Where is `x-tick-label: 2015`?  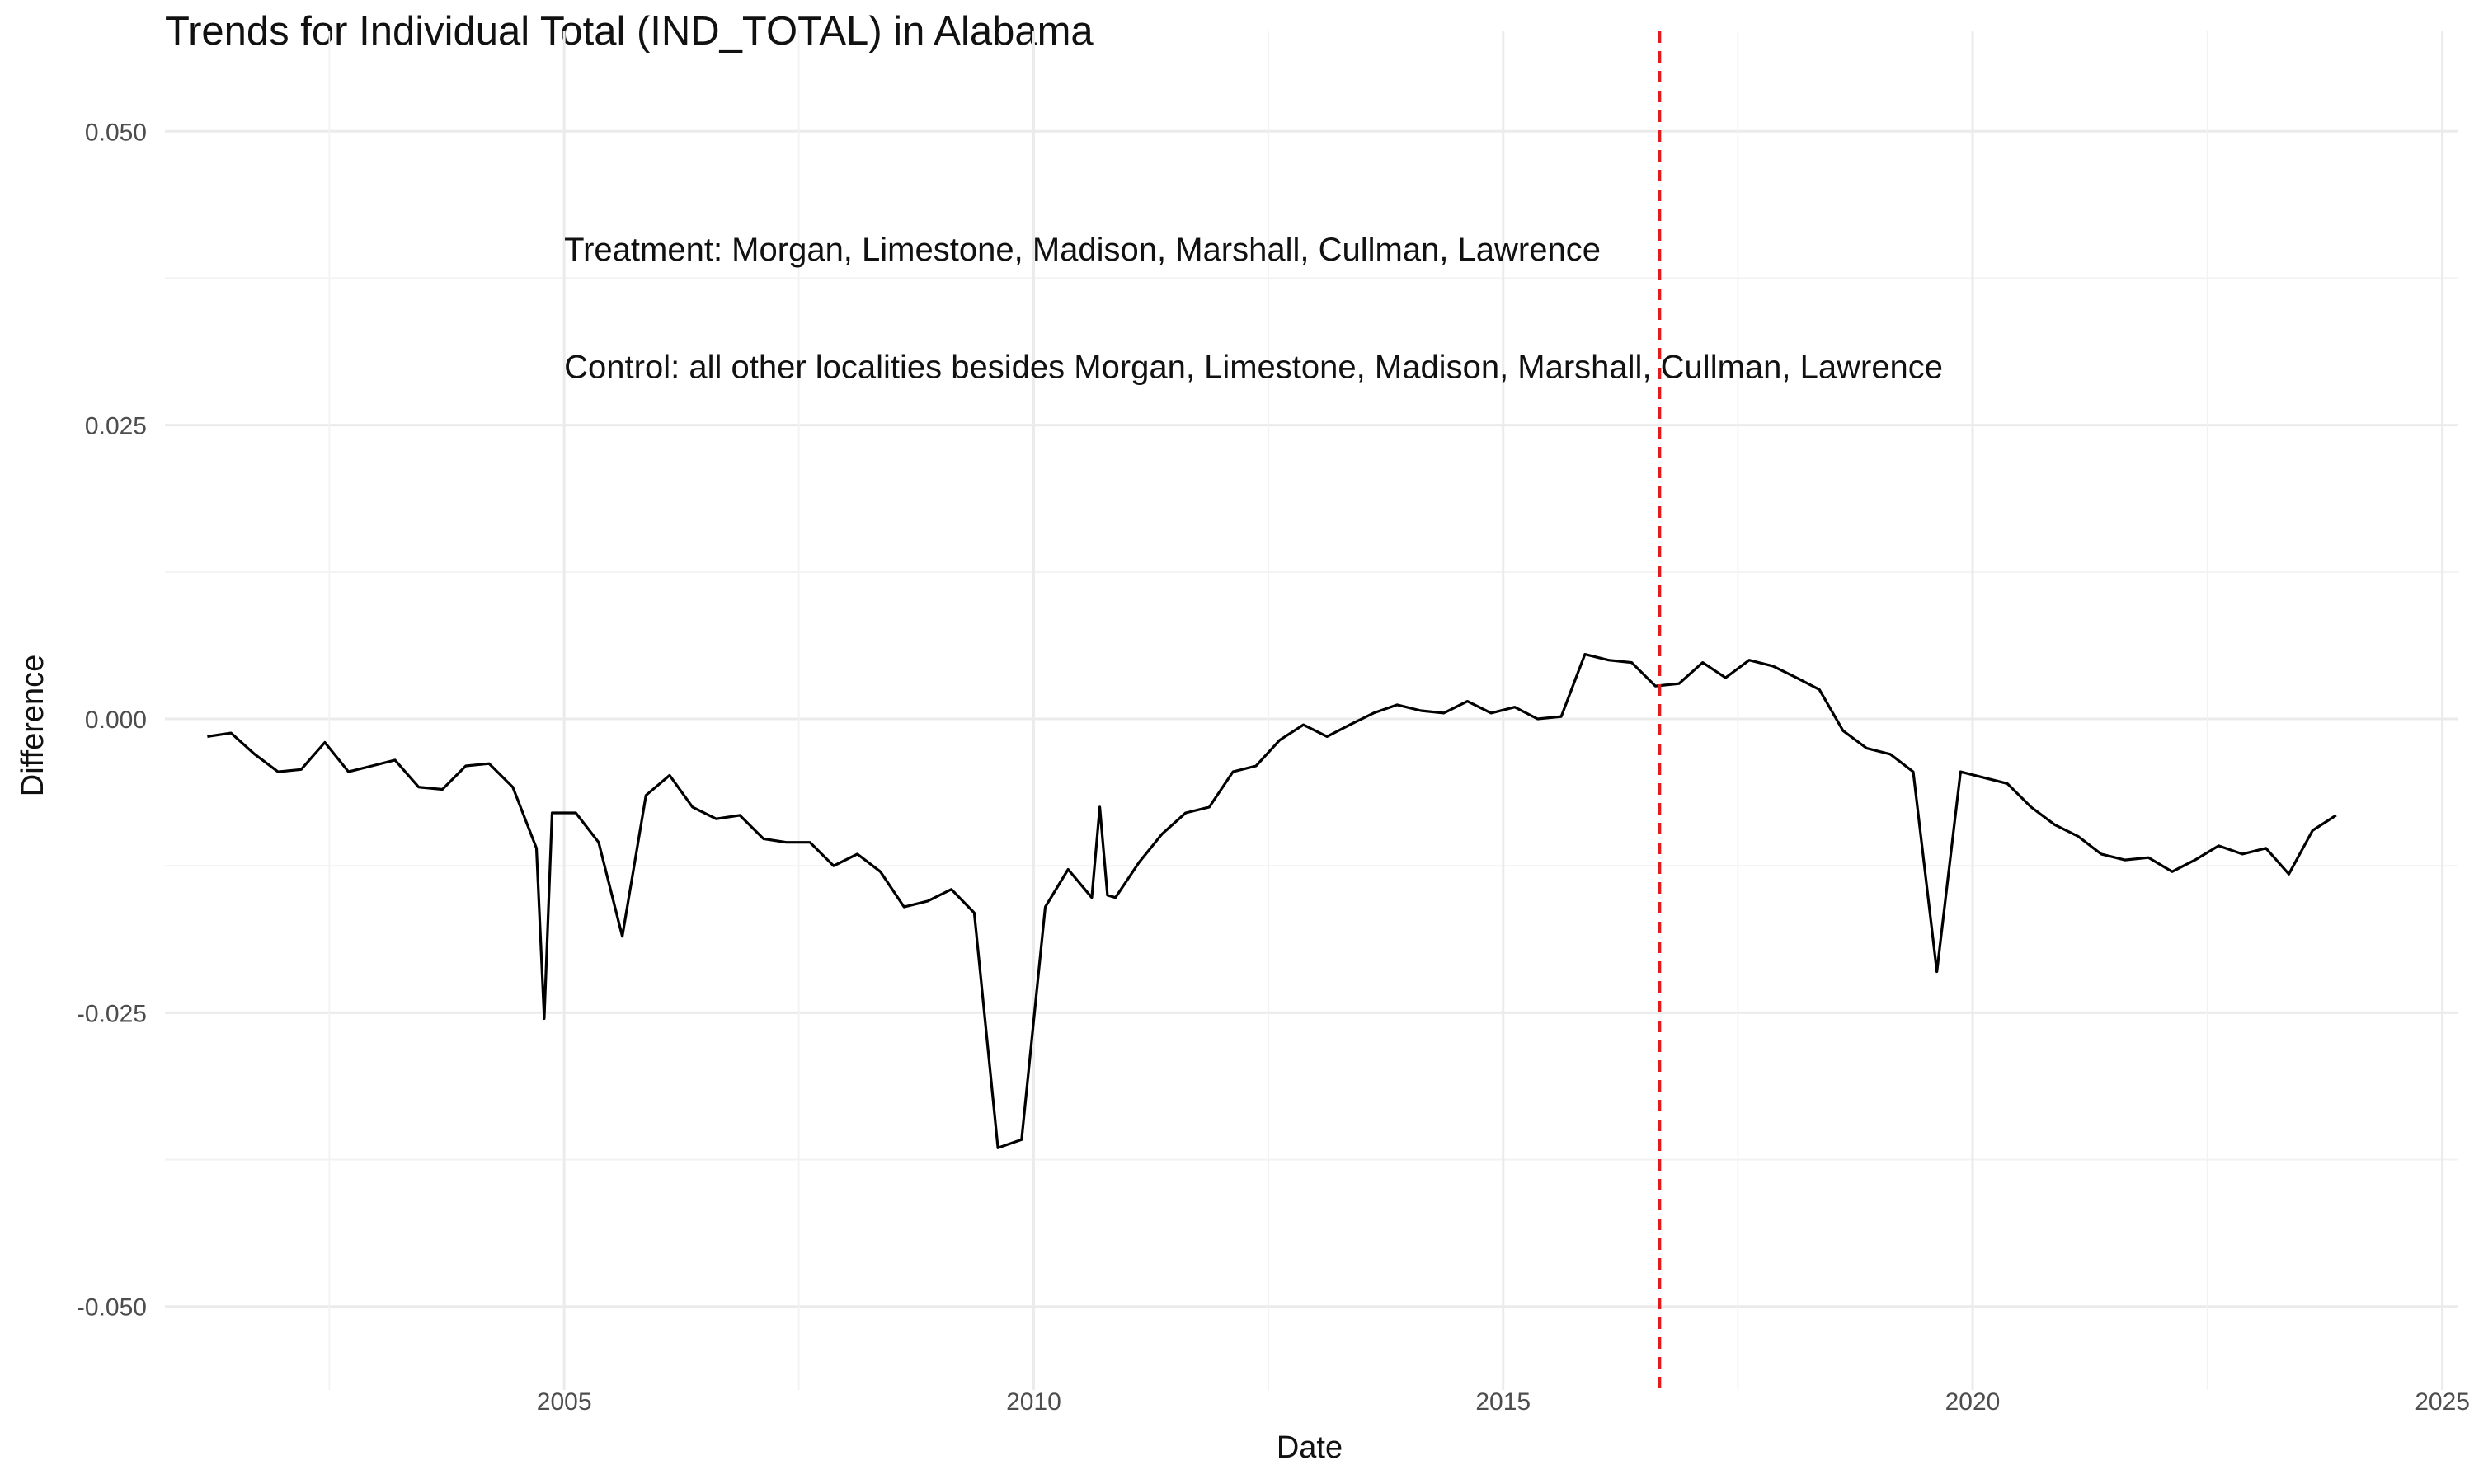
x-tick-label: 2015 is located at coordinates (1503, 1402).